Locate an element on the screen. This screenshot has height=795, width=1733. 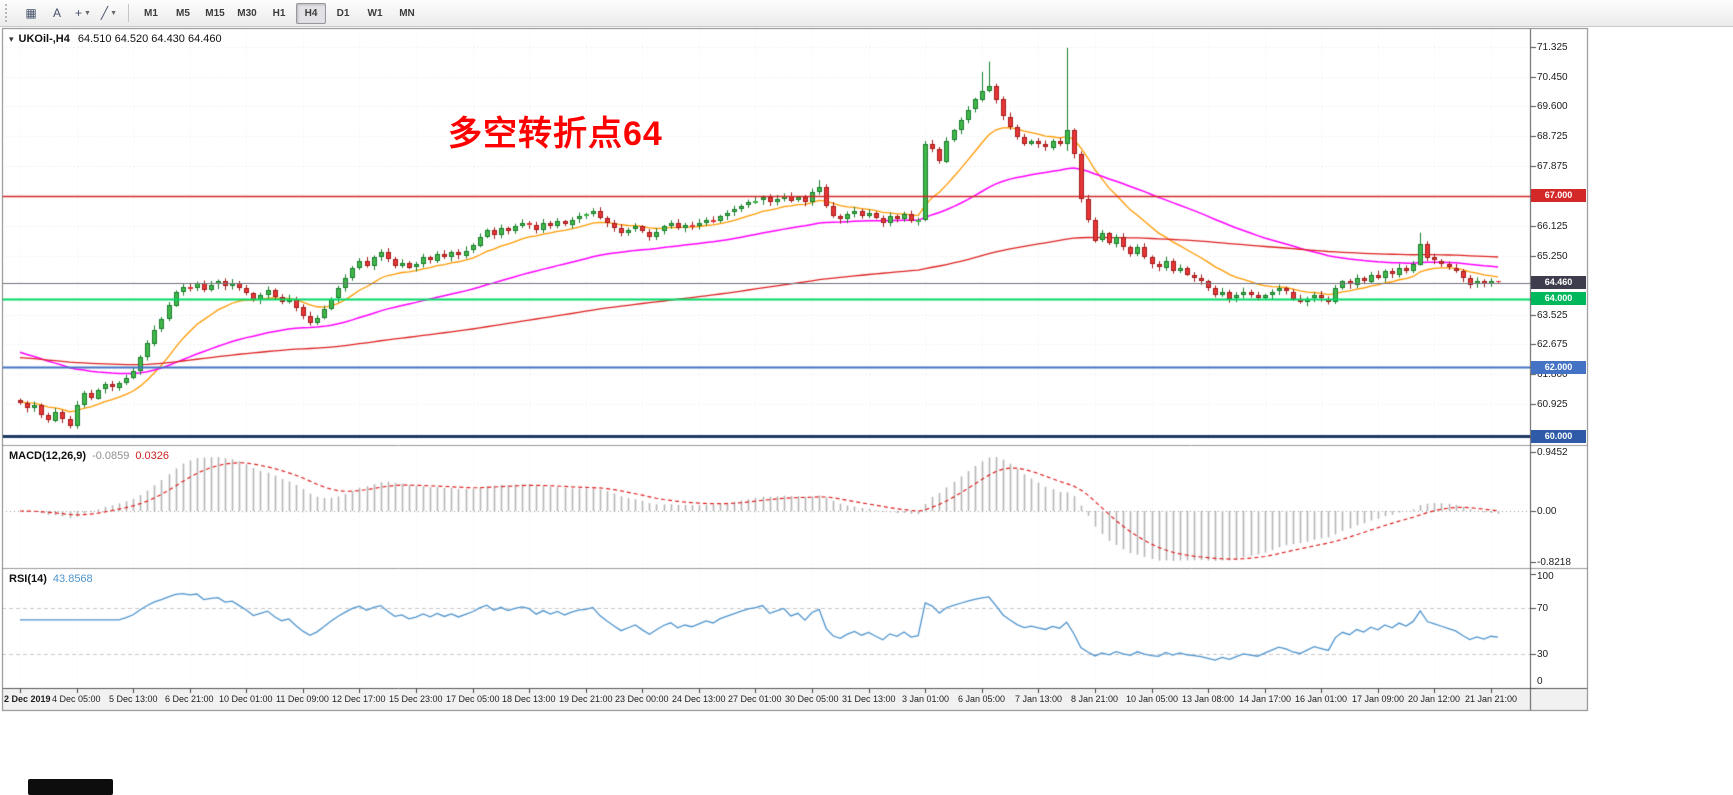
price-tag: 67.000 is located at coordinates (1558, 196).